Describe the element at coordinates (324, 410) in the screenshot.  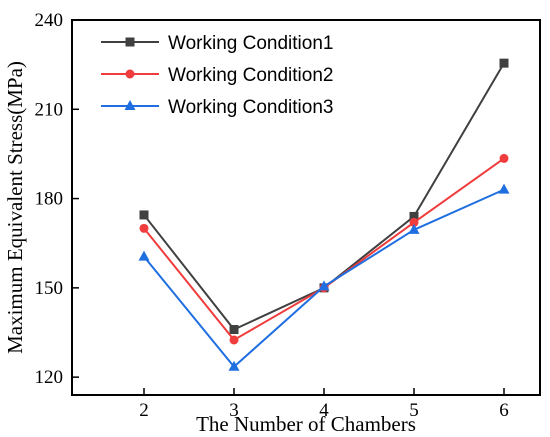
I see `x-tick-label: 4` at that location.